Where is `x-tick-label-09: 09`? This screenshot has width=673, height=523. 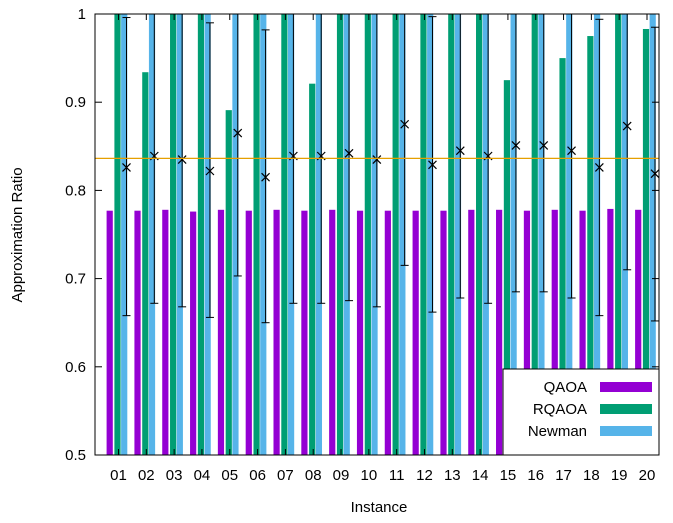
x-tick-label-09: 09 is located at coordinates (341, 475).